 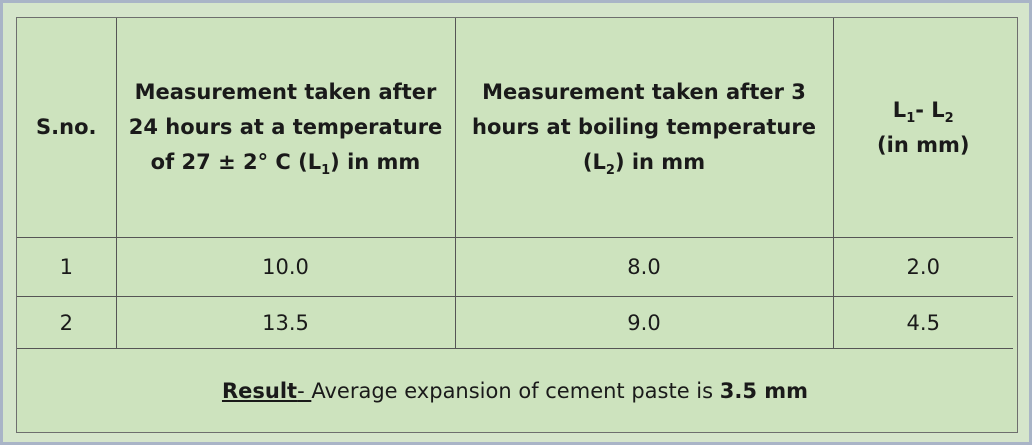 I want to click on result-text: Average expansion of cement paste is, so click(x=515, y=390).